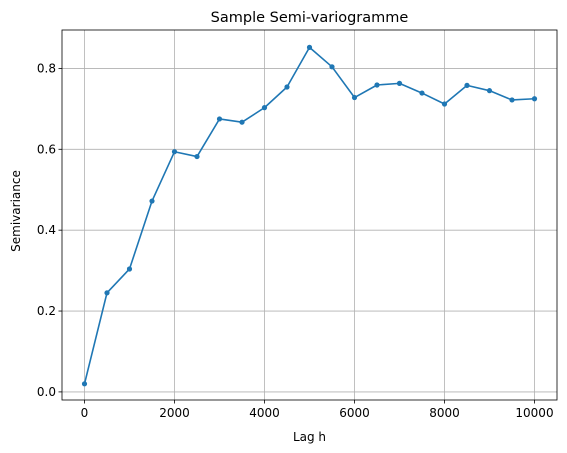  I want to click on x-tick-label: 10000, so click(534, 413).